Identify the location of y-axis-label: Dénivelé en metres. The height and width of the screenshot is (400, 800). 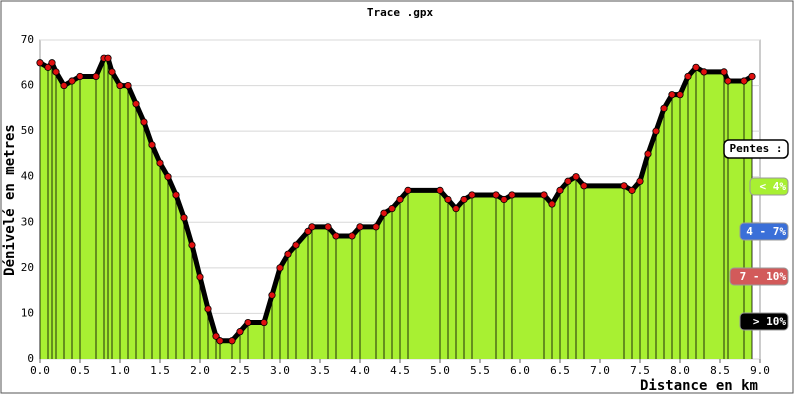
(10, 200).